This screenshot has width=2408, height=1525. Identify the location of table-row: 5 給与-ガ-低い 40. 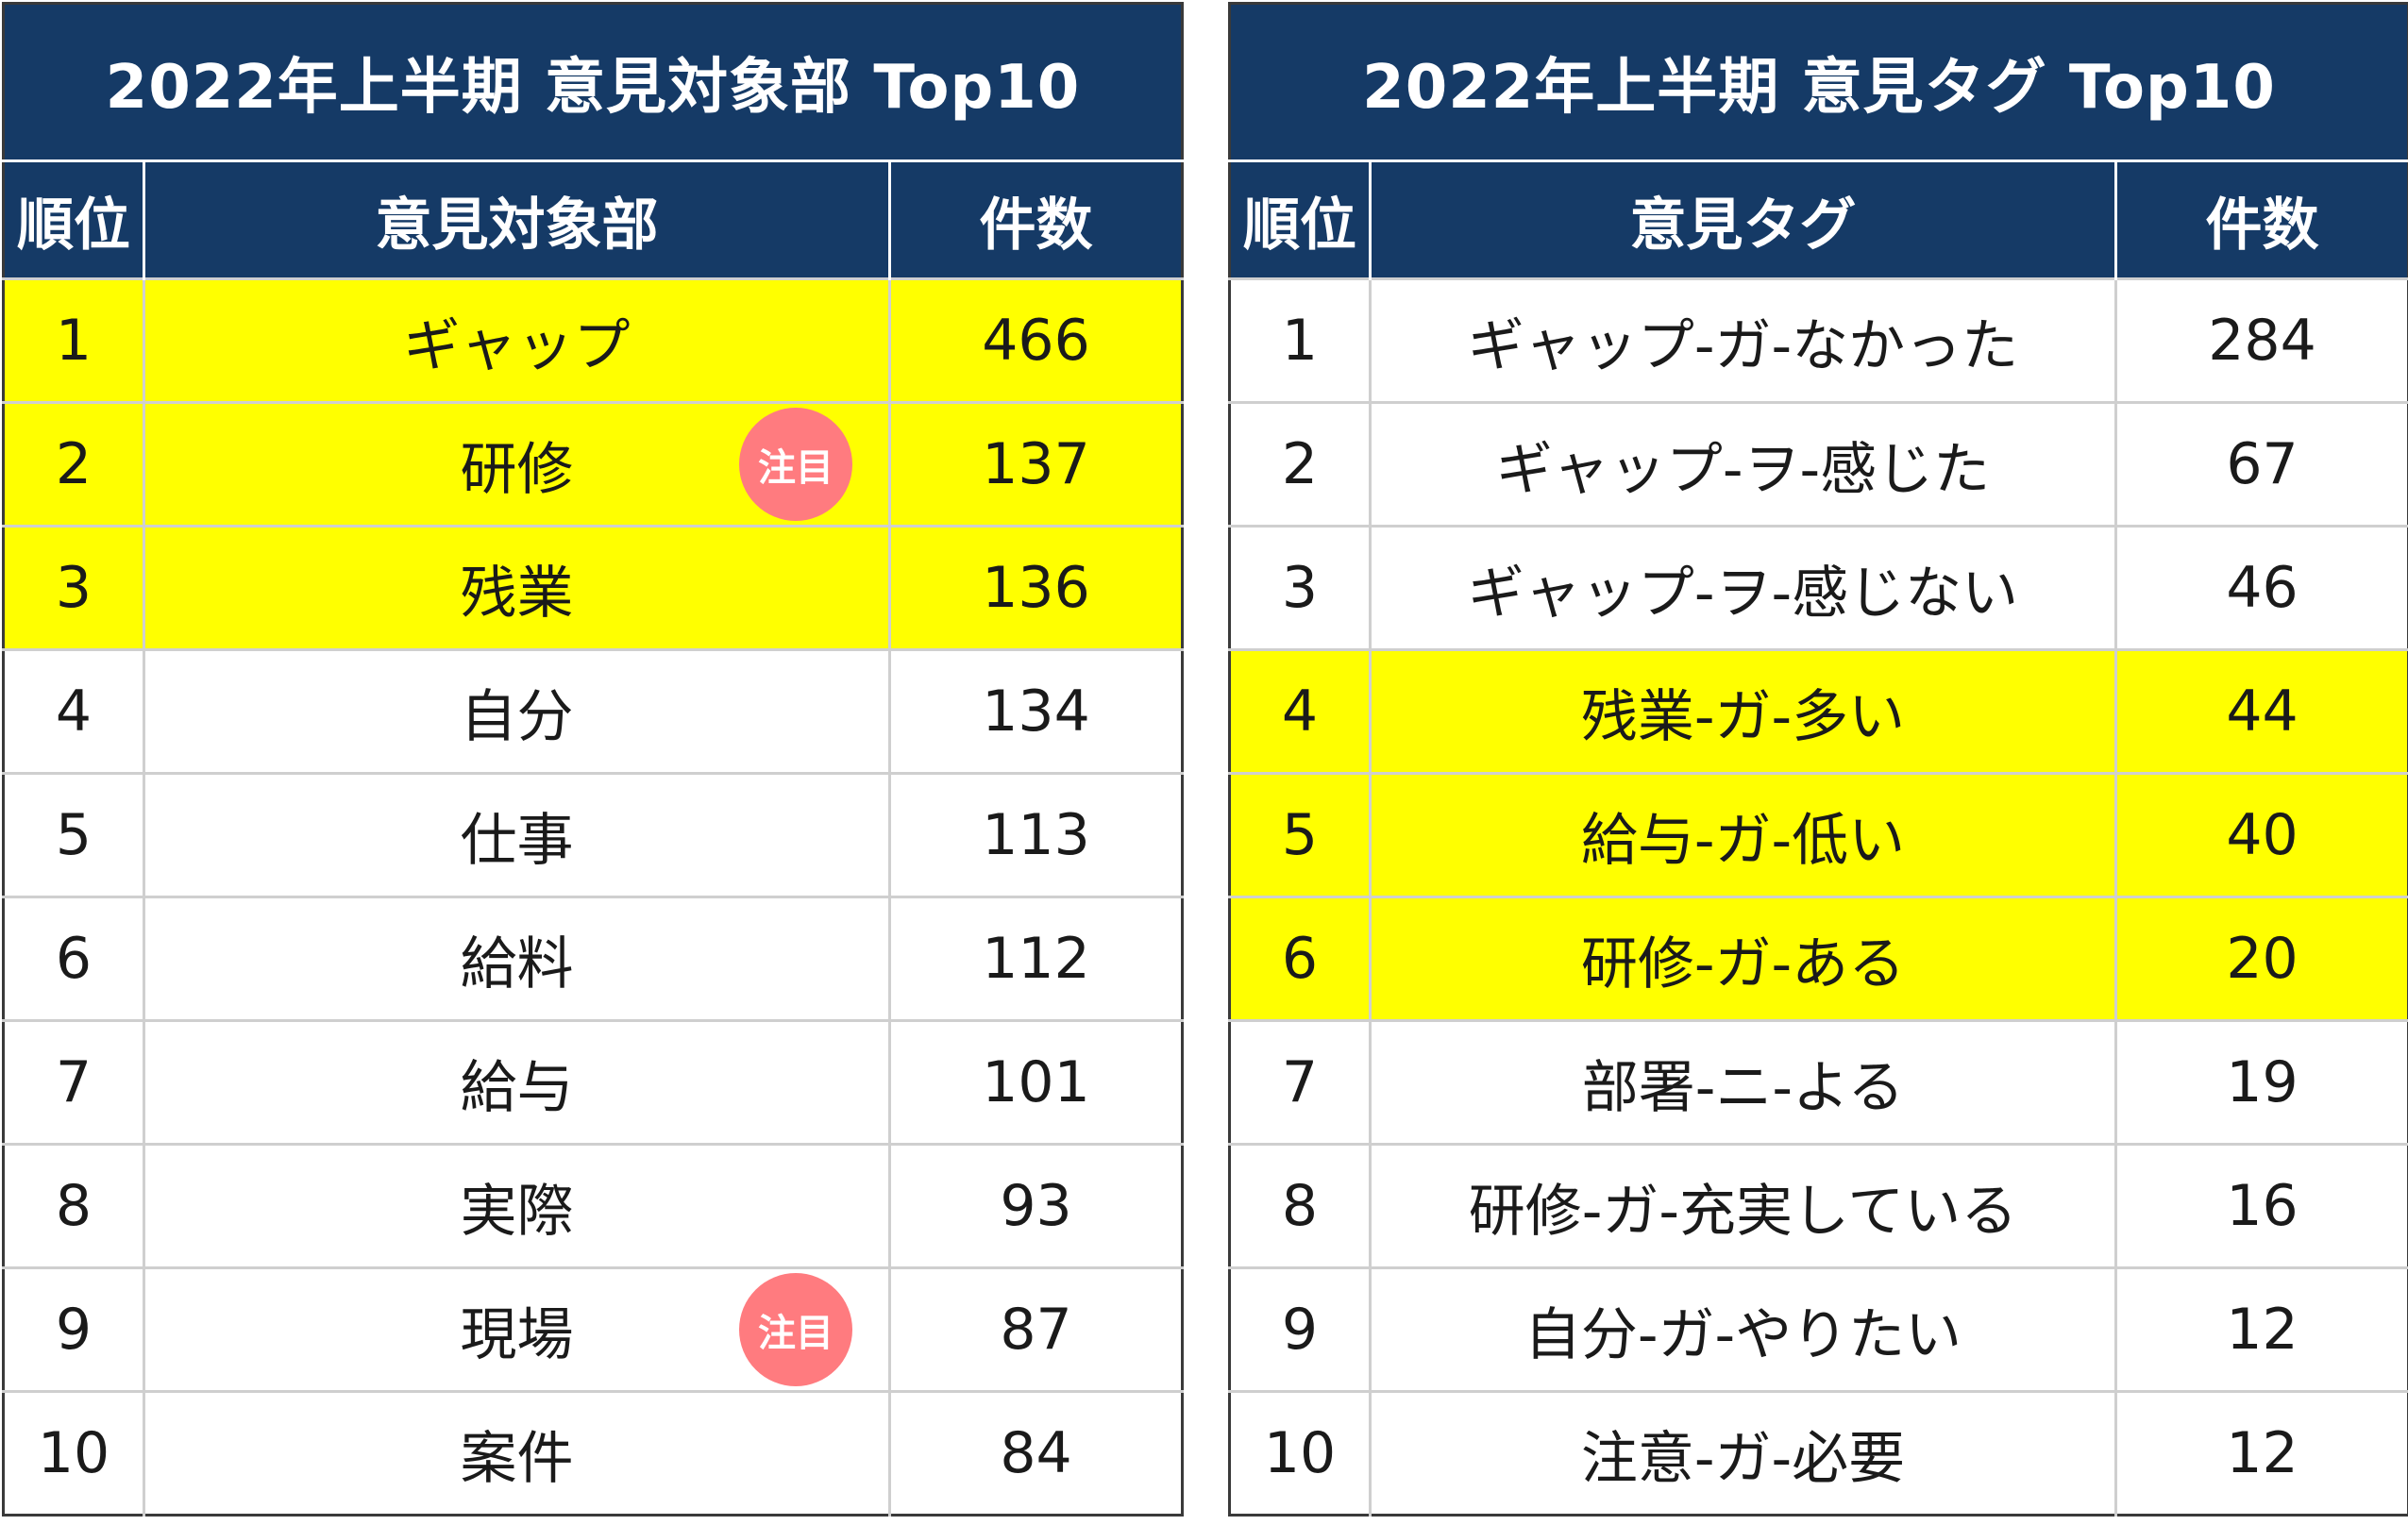
(1818, 834).